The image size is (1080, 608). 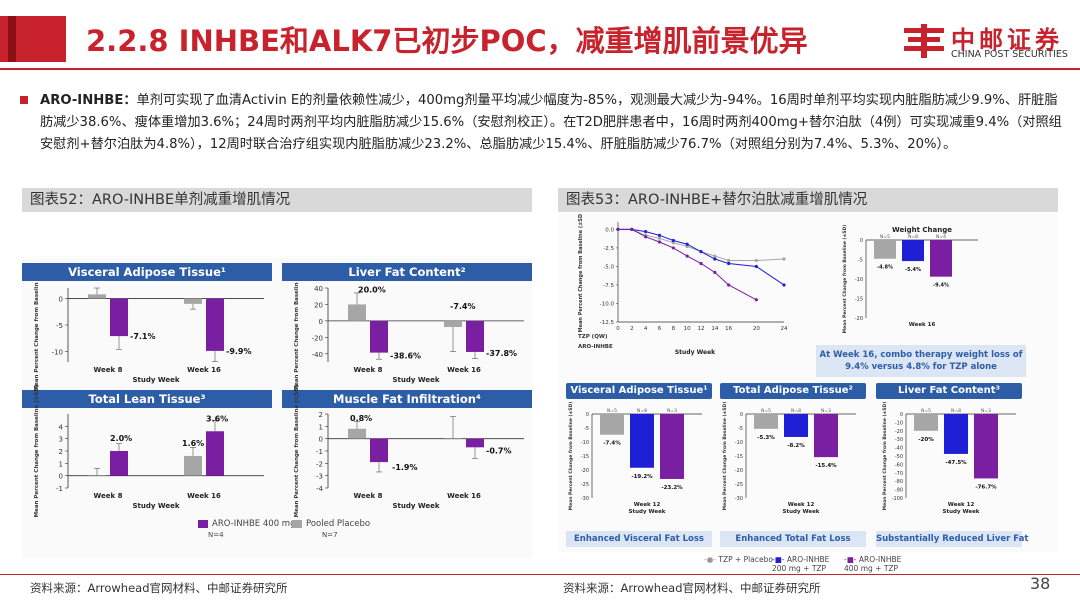 What do you see at coordinates (372, 289) in the screenshot?
I see `data-label: 20.0%` at bounding box center [372, 289].